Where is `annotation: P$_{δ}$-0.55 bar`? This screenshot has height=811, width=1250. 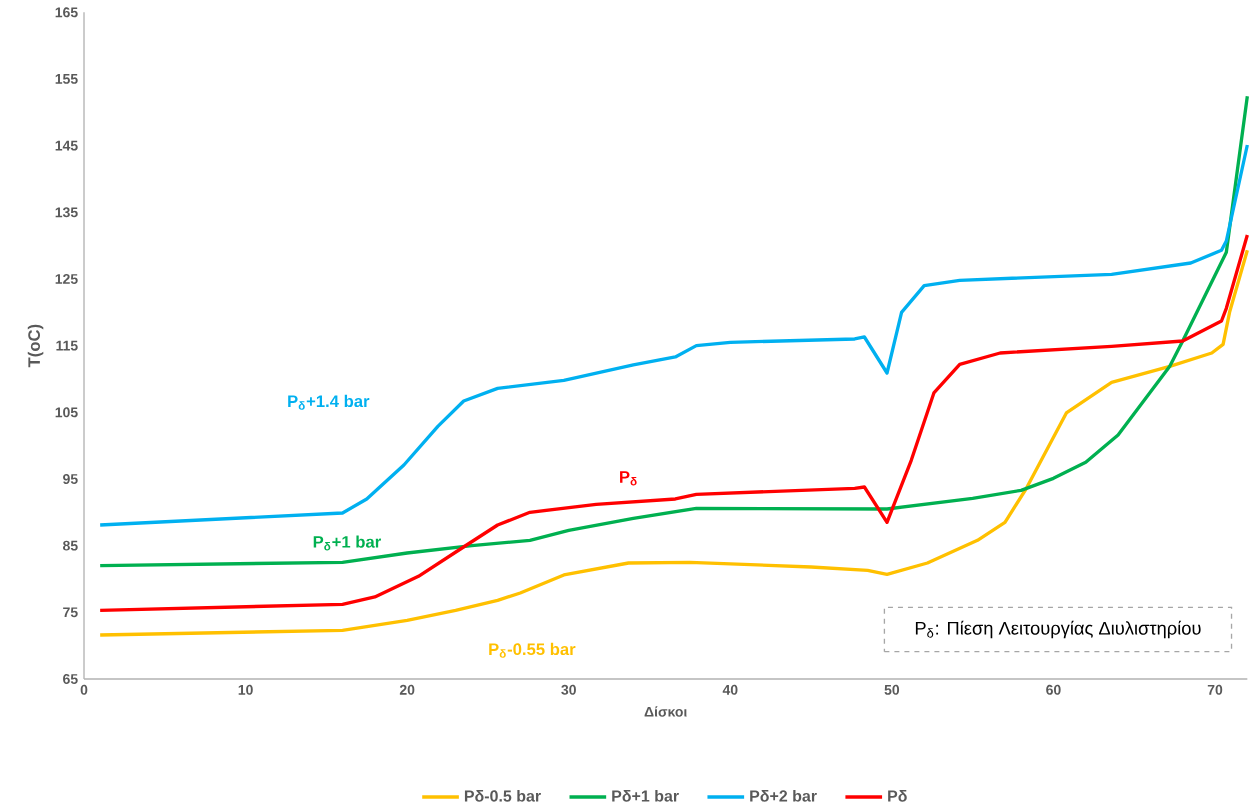
annotation: P$_{δ}$-0.55 bar is located at coordinates (532, 650).